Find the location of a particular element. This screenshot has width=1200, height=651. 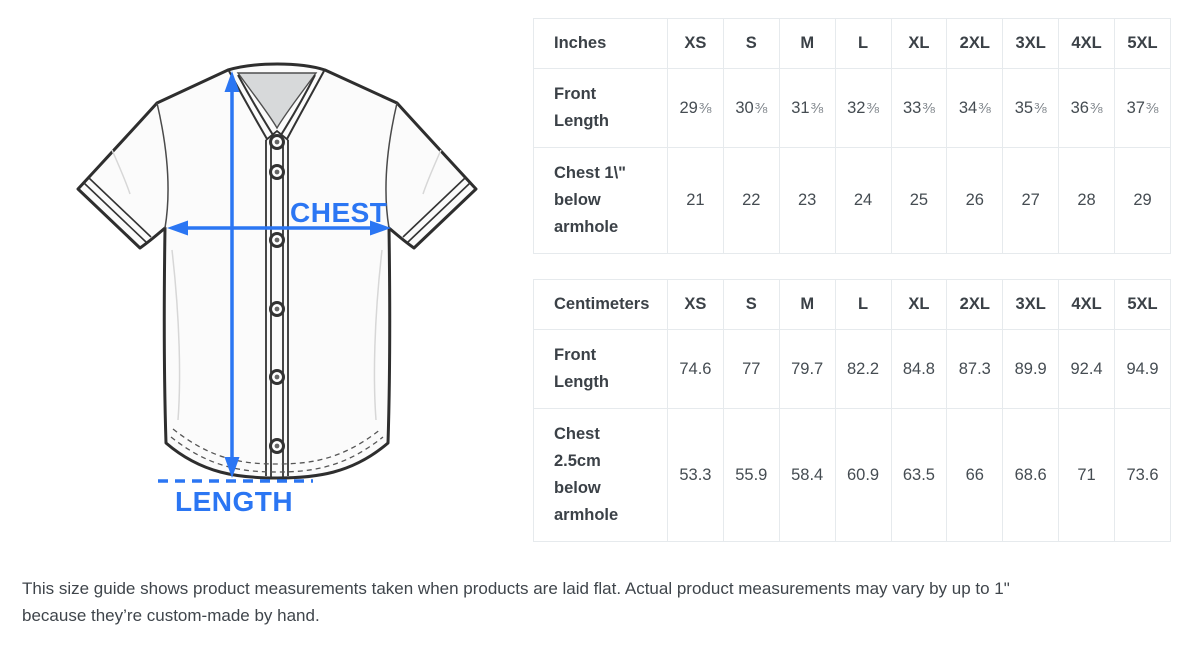

size-column-header: 5XL is located at coordinates (1142, 43).